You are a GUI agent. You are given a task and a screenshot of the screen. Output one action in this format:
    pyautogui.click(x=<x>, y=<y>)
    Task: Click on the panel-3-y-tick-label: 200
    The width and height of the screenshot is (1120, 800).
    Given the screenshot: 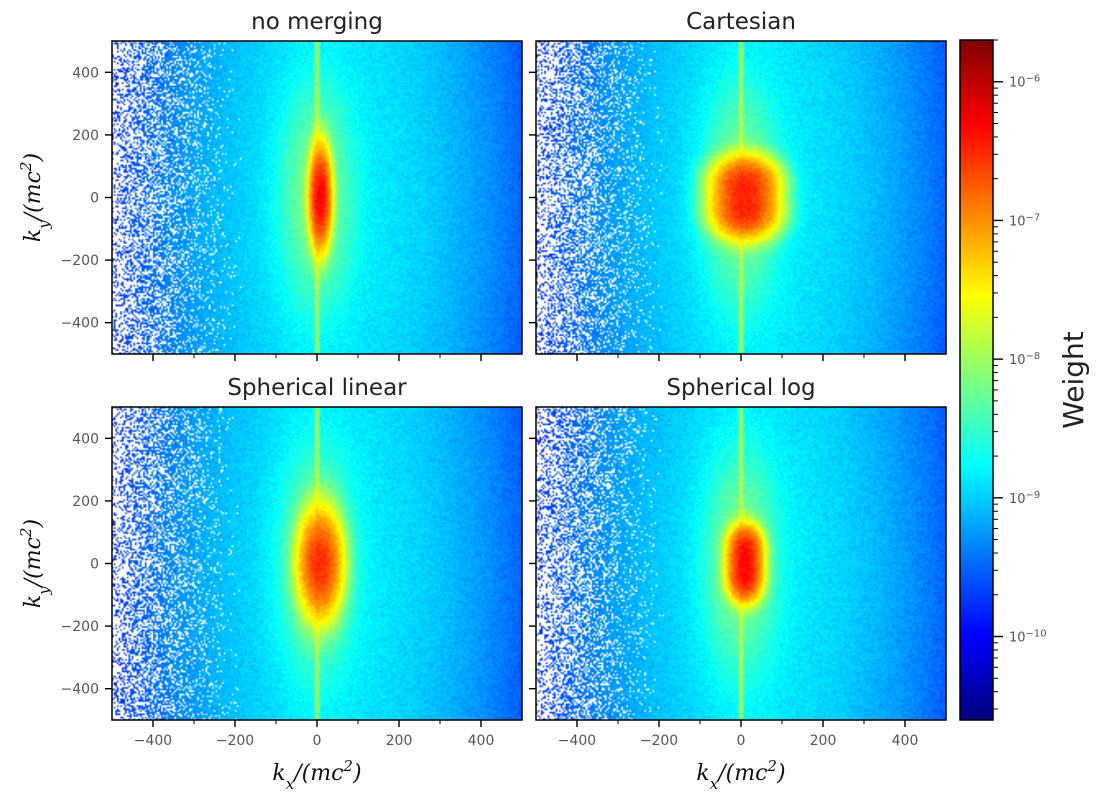 What is the action you would take?
    pyautogui.click(x=85, y=502)
    